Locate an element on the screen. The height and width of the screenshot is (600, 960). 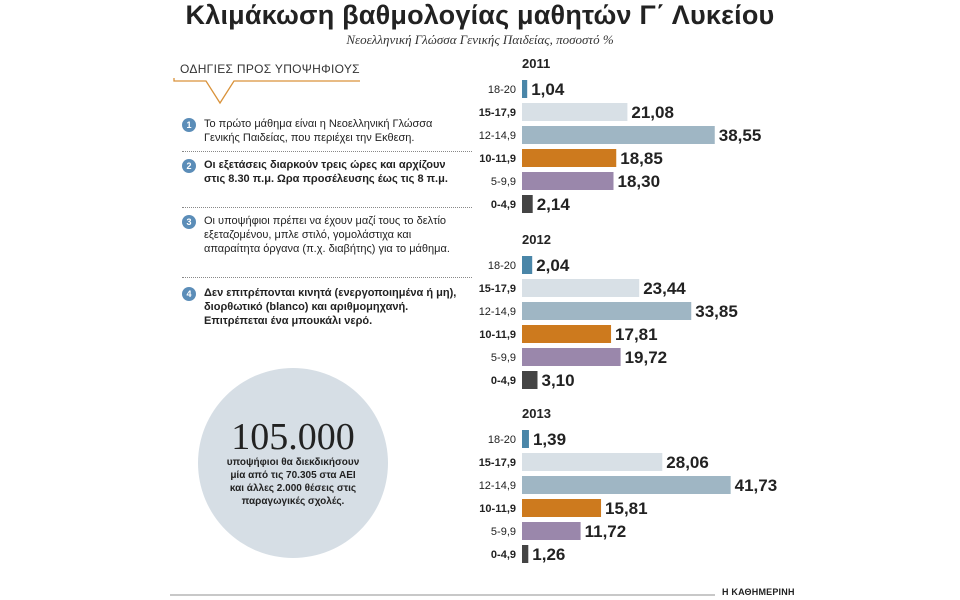
value-label: 1,26 is located at coordinates (548, 554).